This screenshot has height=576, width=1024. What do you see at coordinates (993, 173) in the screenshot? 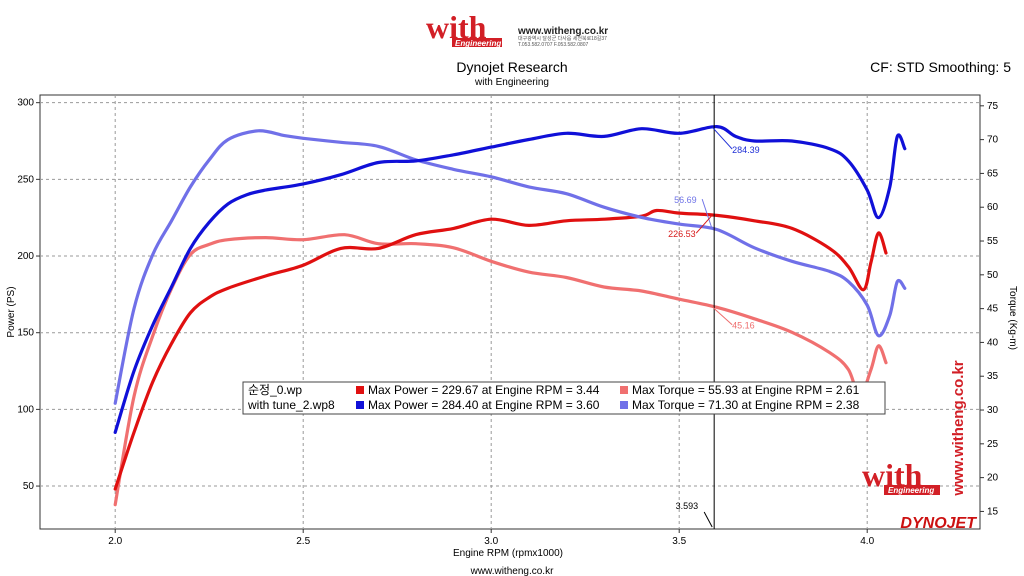
I see `y2-tick-label: 65` at bounding box center [993, 173].